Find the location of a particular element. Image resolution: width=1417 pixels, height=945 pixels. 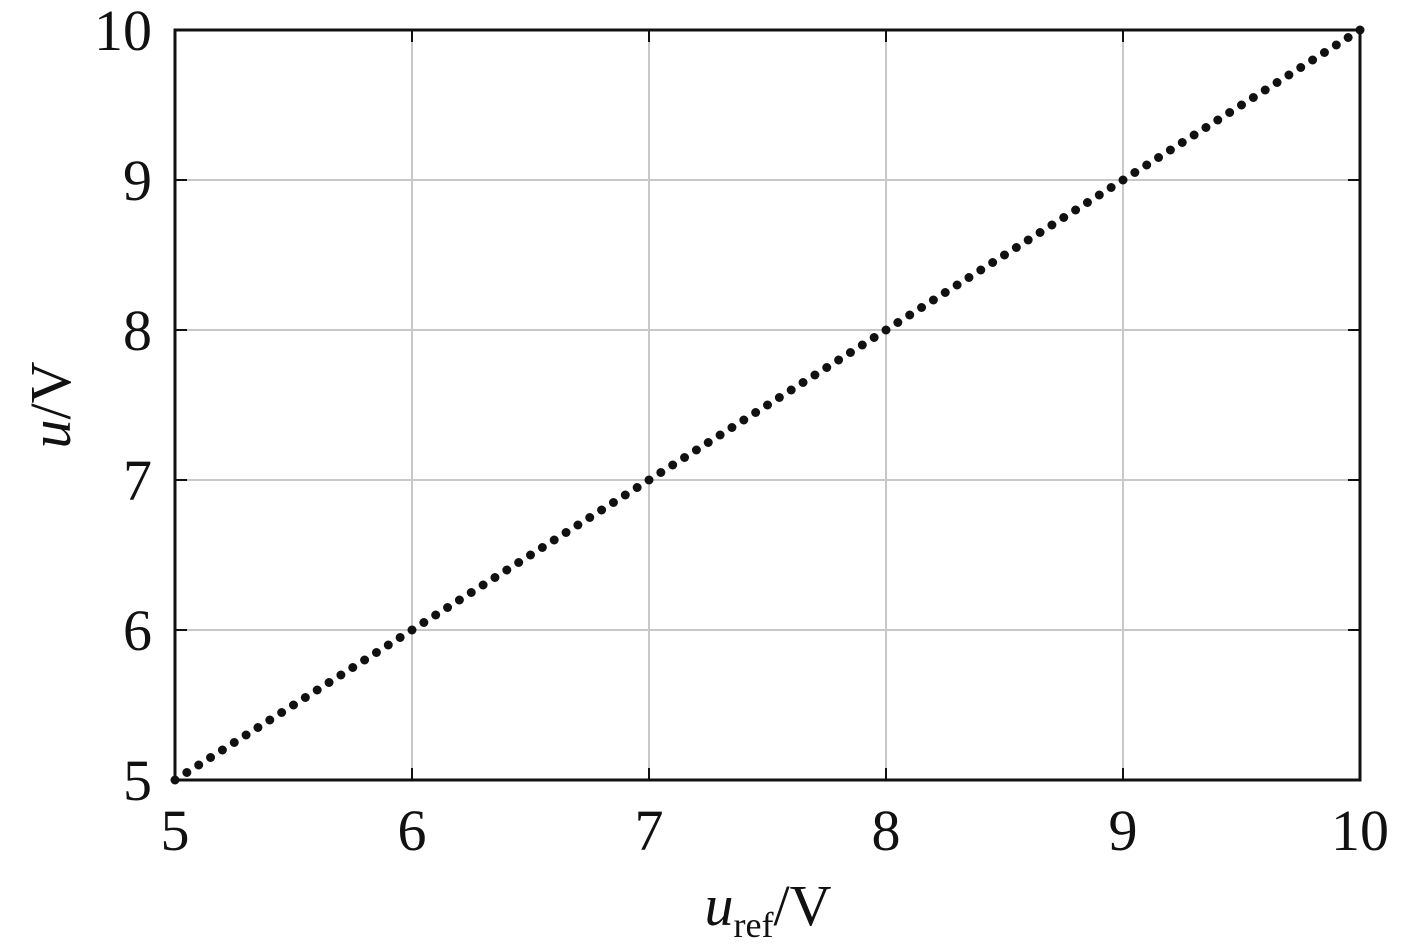

y-tick-label: 9 is located at coordinates (137, 180).